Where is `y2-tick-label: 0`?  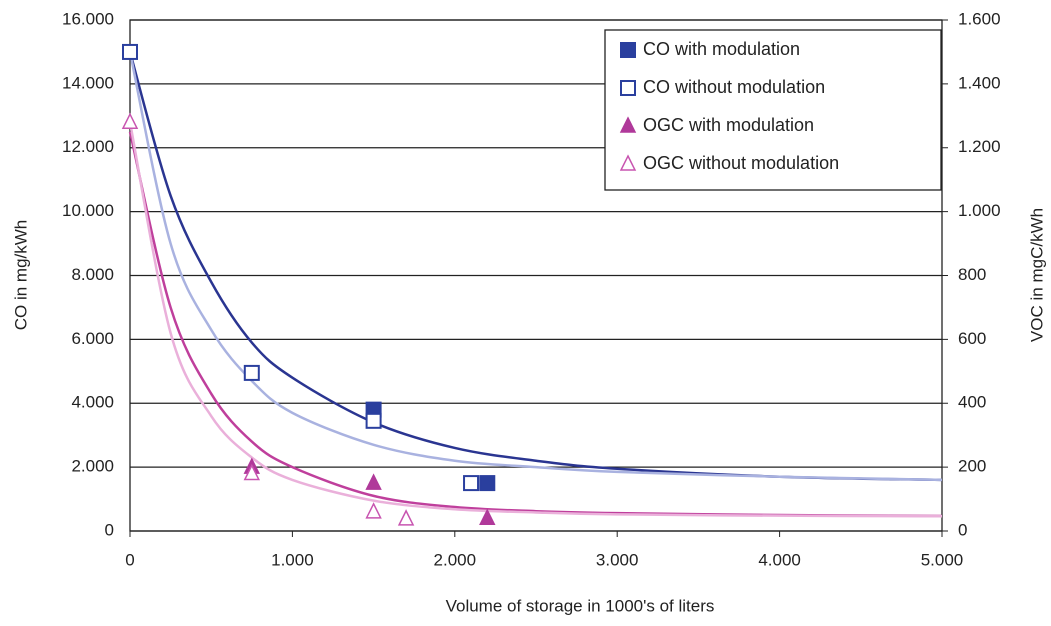
y2-tick-label: 0 is located at coordinates (962, 529).